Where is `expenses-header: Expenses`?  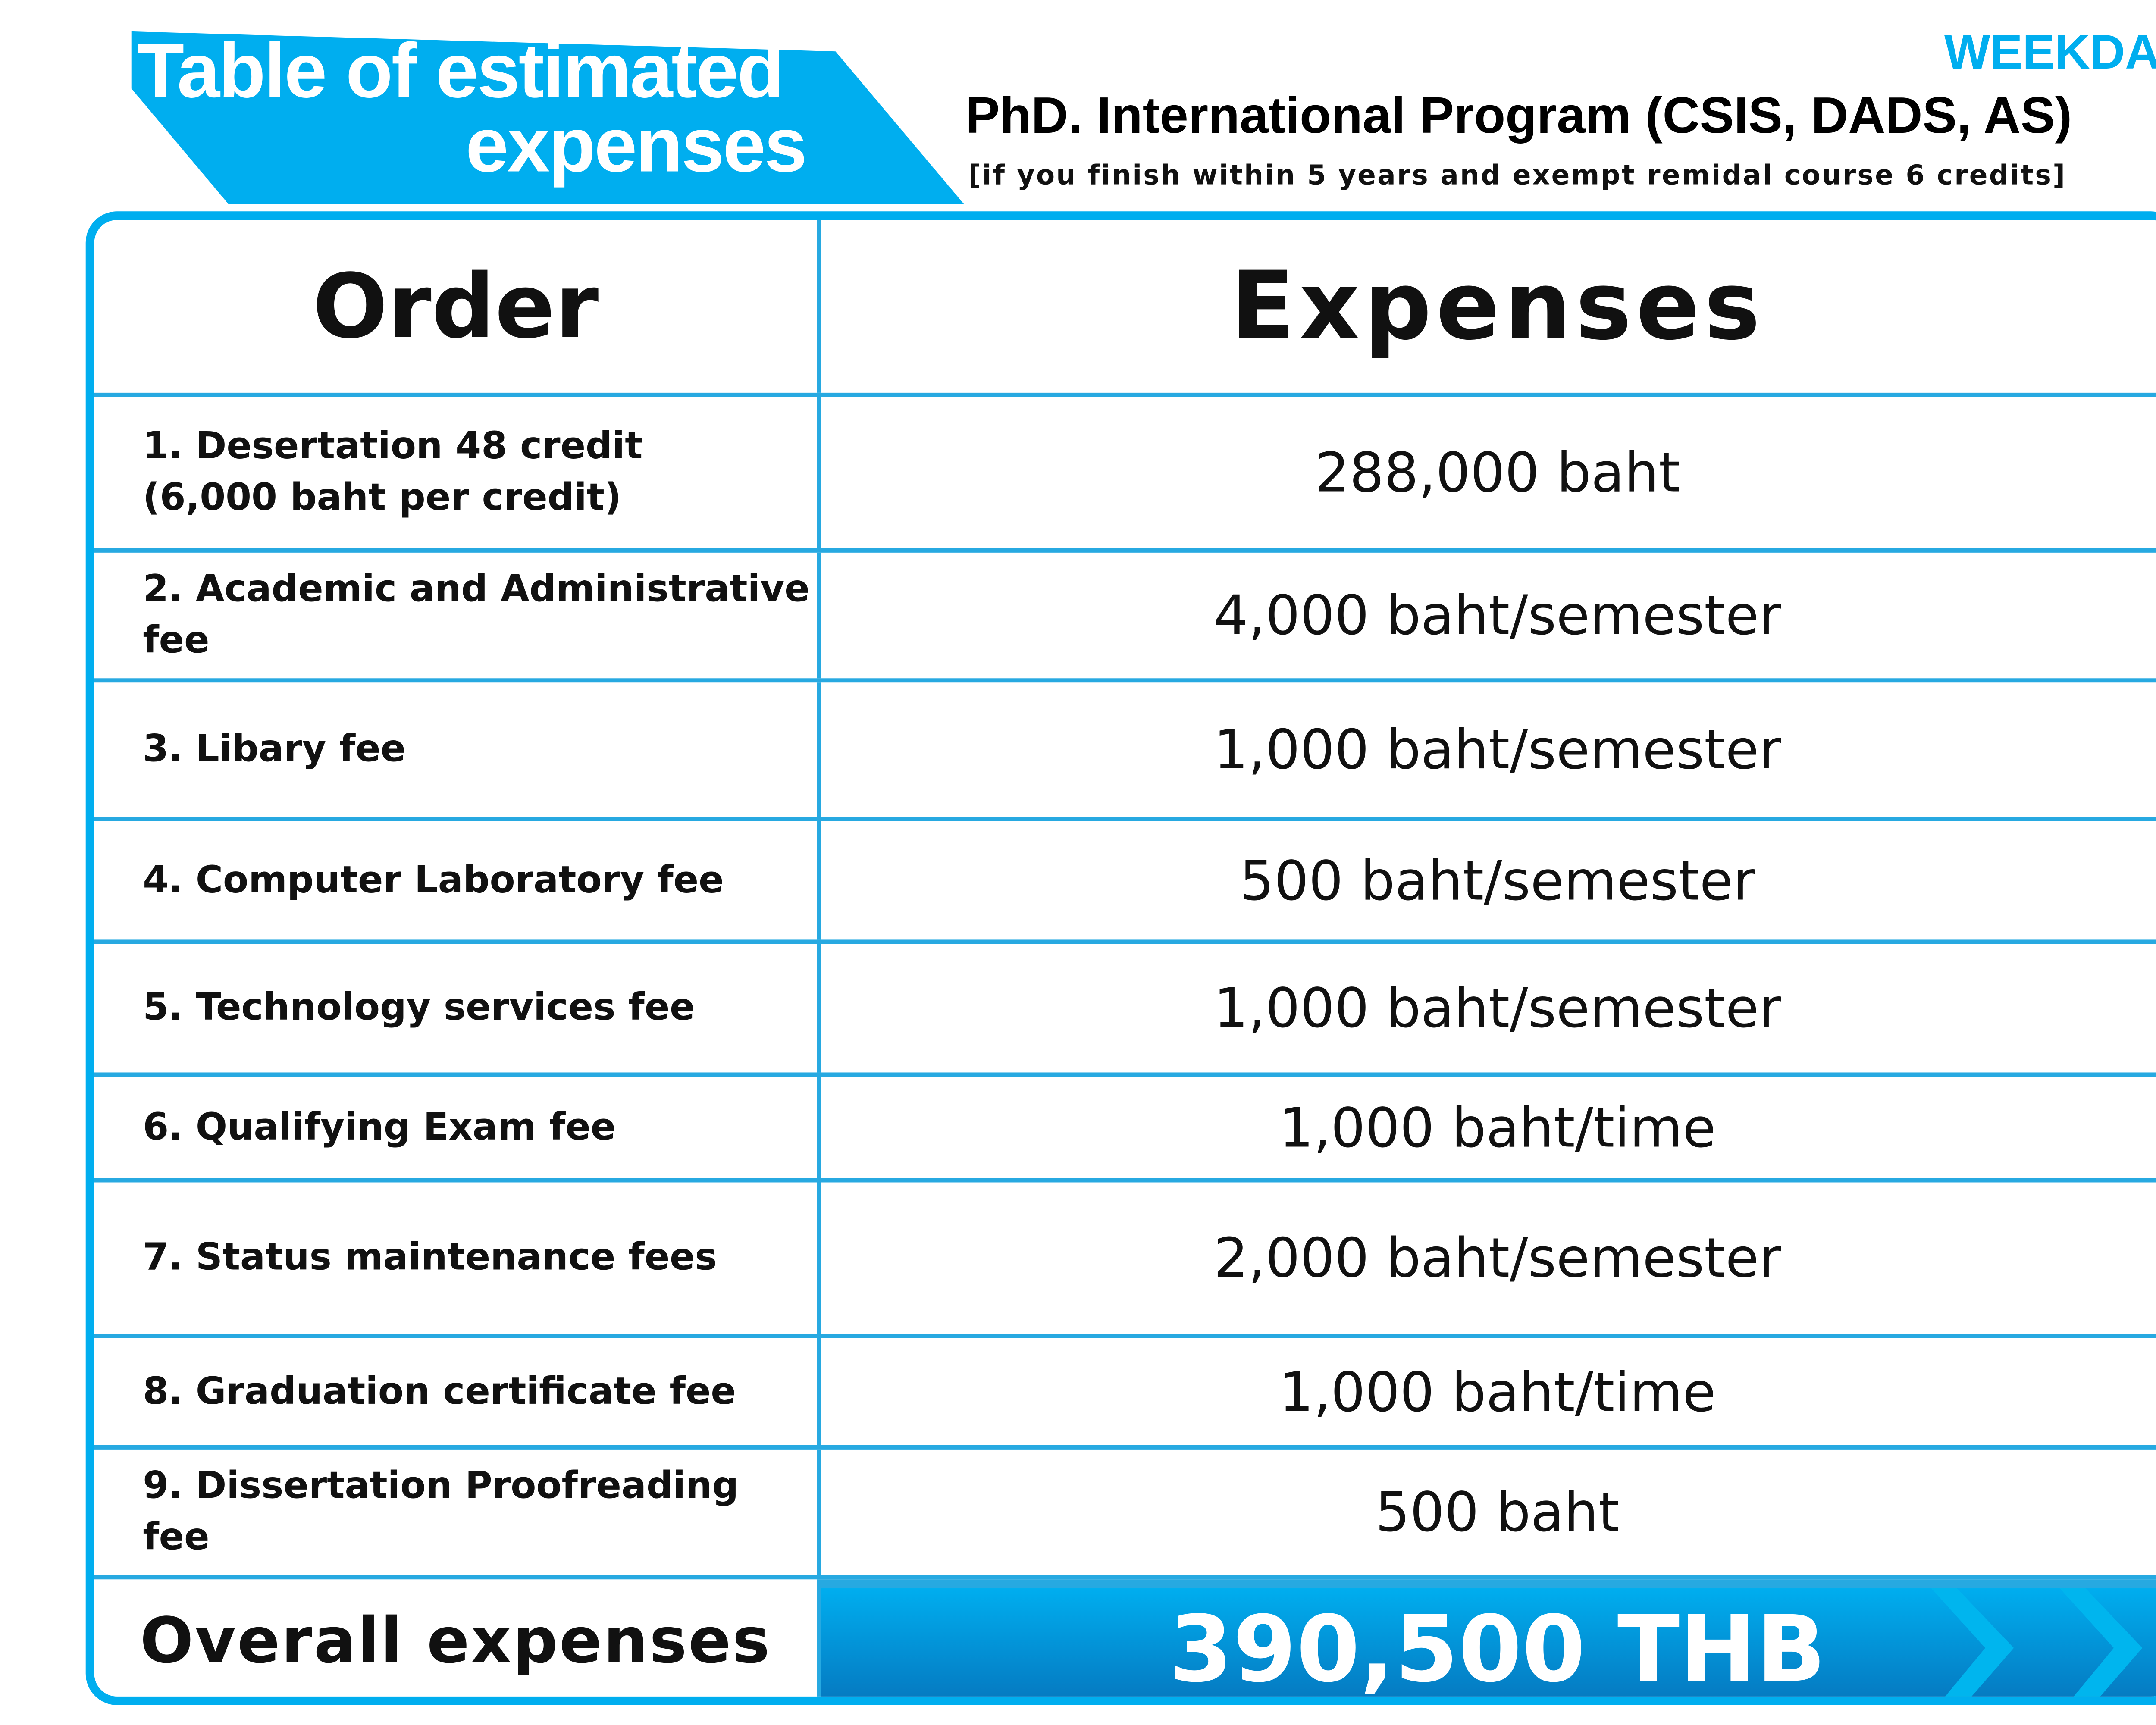
expenses-header: Expenses is located at coordinates (1497, 306).